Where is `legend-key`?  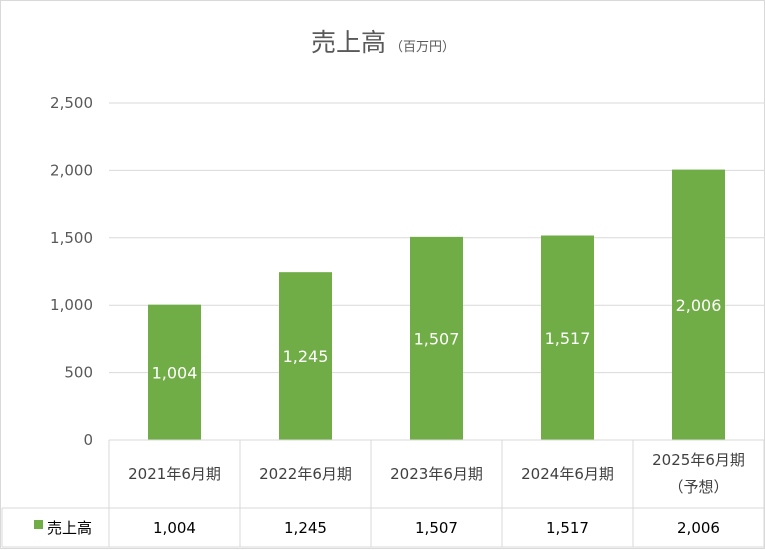 legend-key is located at coordinates (38, 524).